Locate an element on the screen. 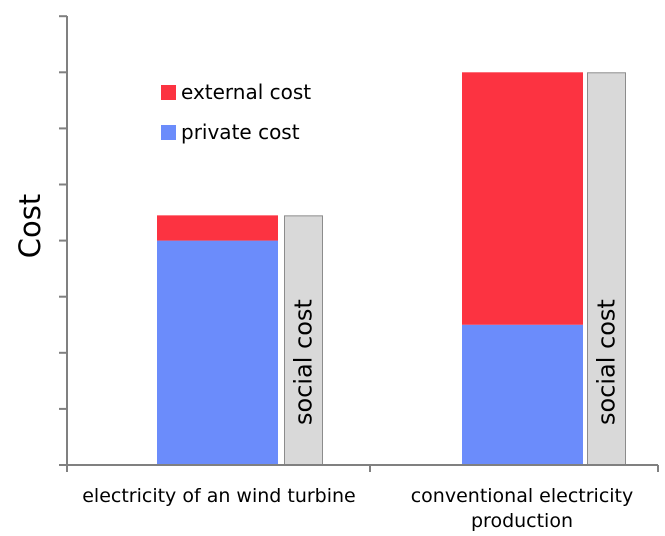  legend-swatch-private-cost is located at coordinates (168, 132).